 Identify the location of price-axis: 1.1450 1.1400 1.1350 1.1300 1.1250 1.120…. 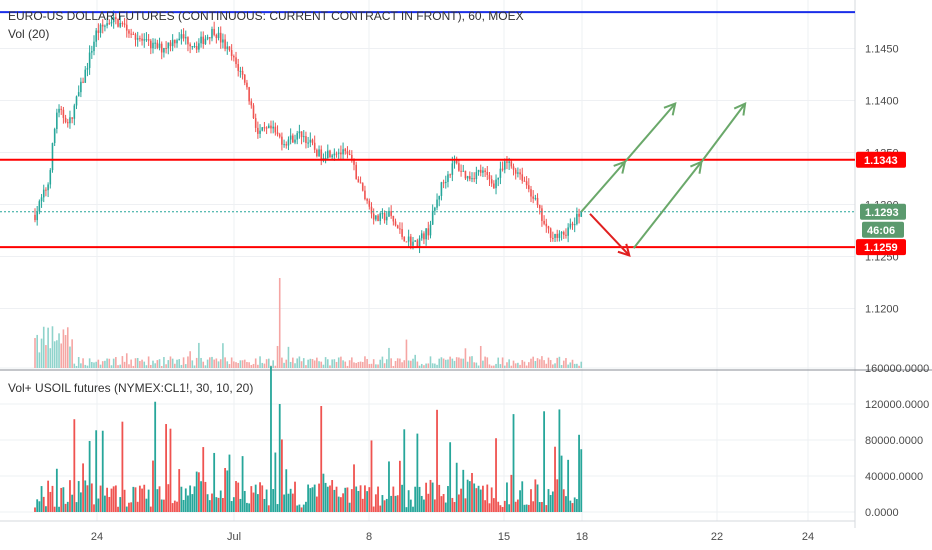
(882, 180).